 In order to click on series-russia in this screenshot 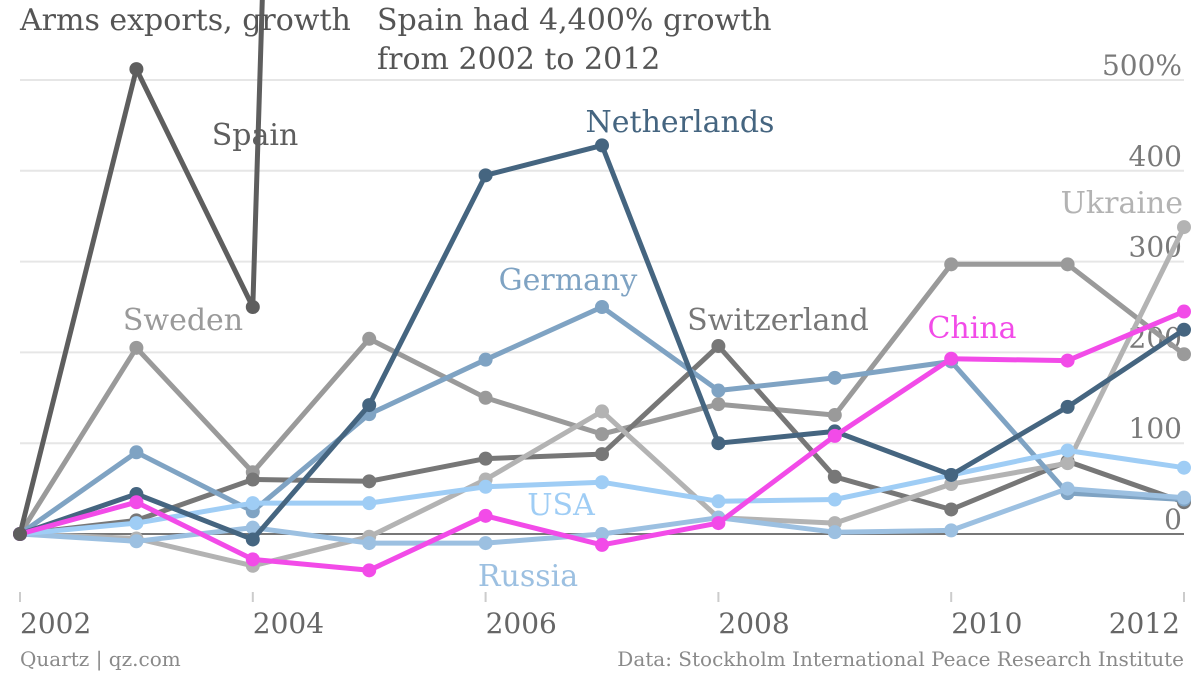, I will do `click(602, 516)`.